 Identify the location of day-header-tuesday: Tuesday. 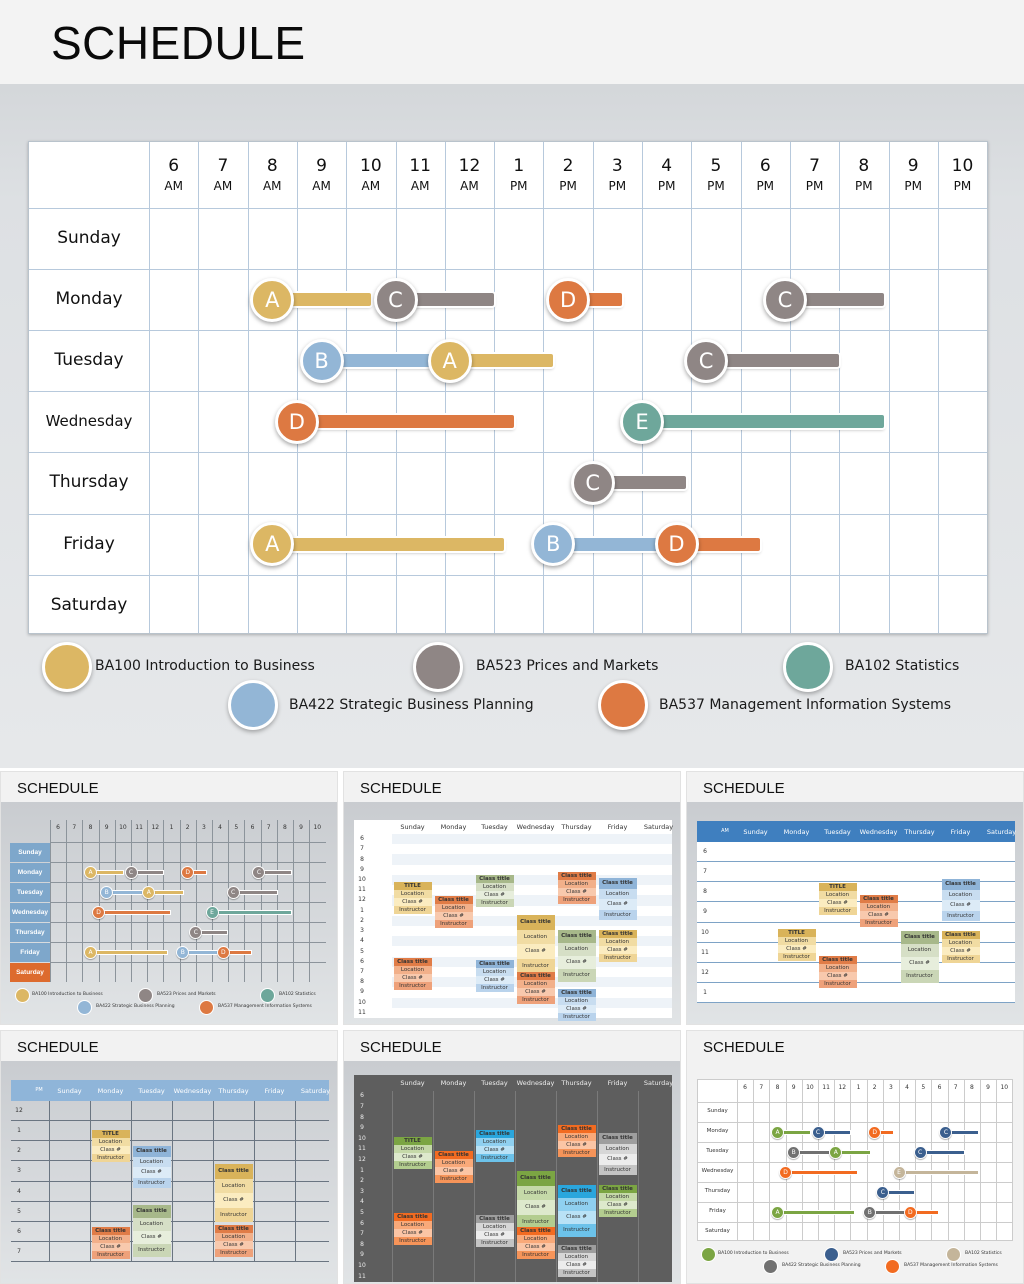
(494, 827).